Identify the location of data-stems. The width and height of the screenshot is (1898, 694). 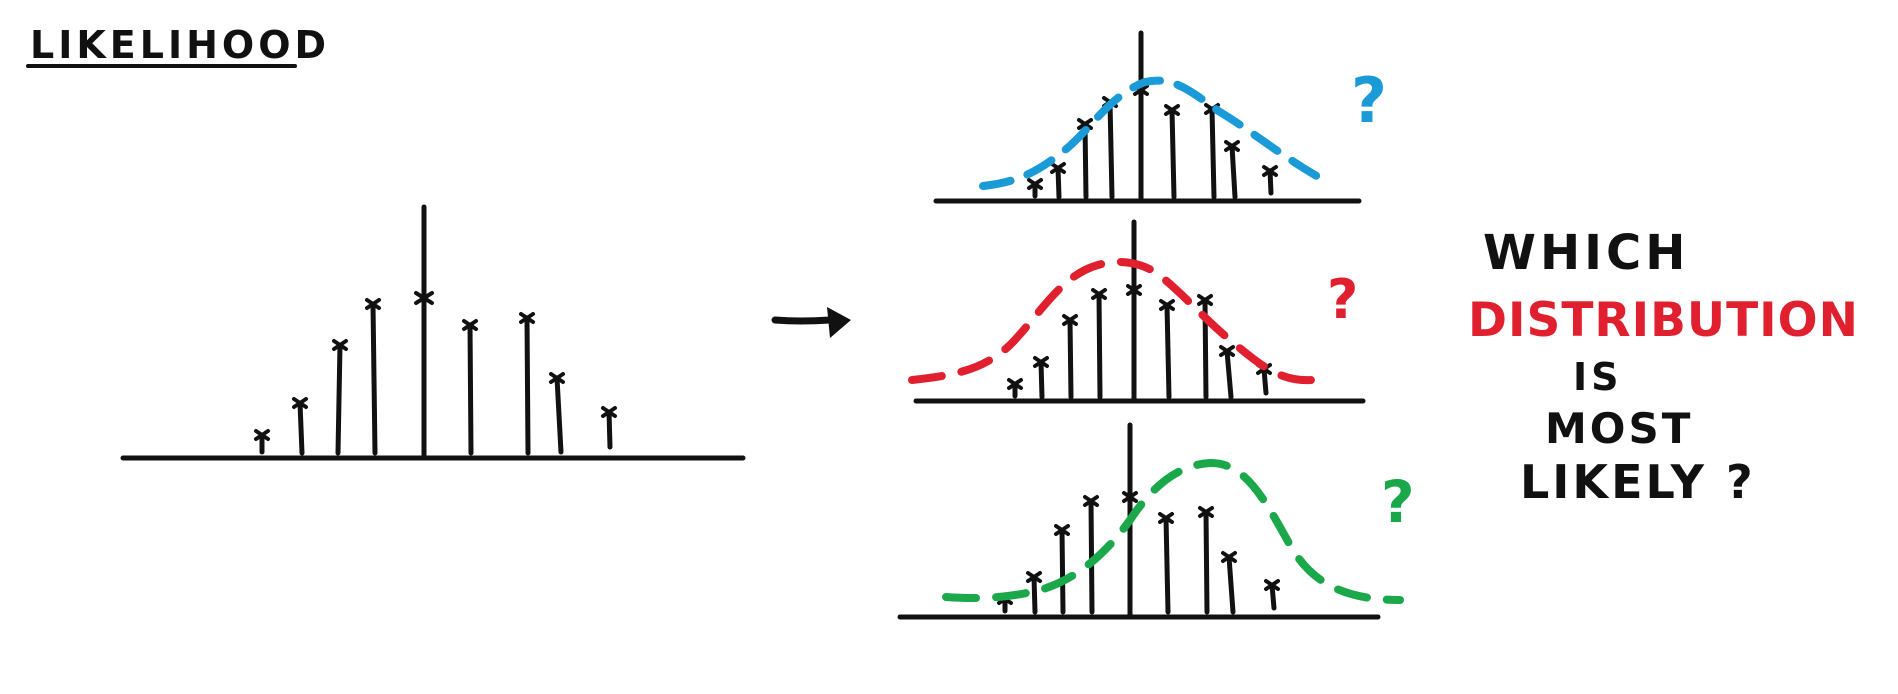
(436, 375).